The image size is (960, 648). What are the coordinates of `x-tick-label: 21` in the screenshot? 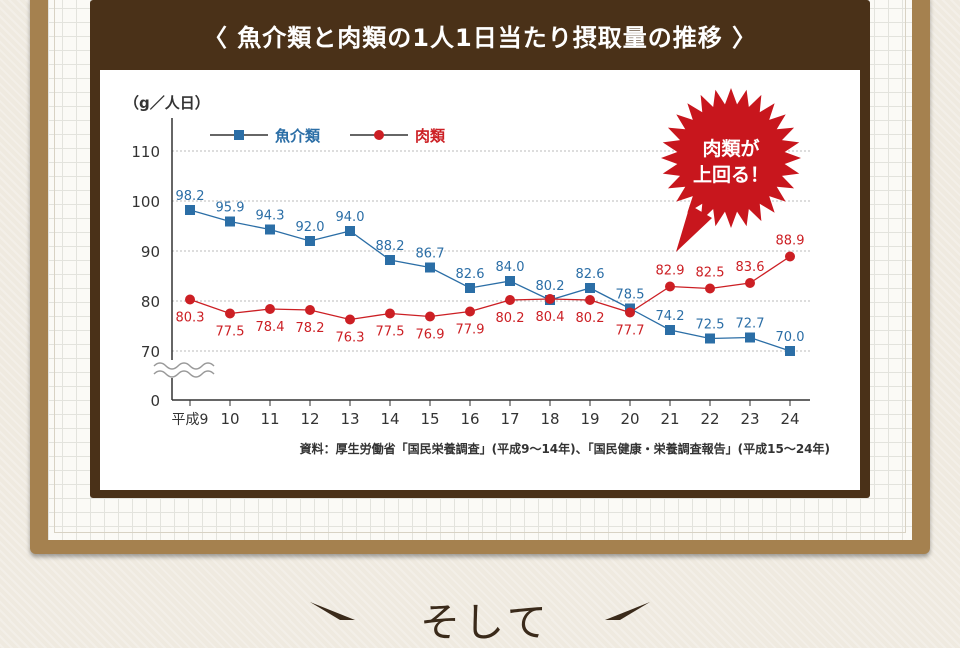 It's located at (669, 419).